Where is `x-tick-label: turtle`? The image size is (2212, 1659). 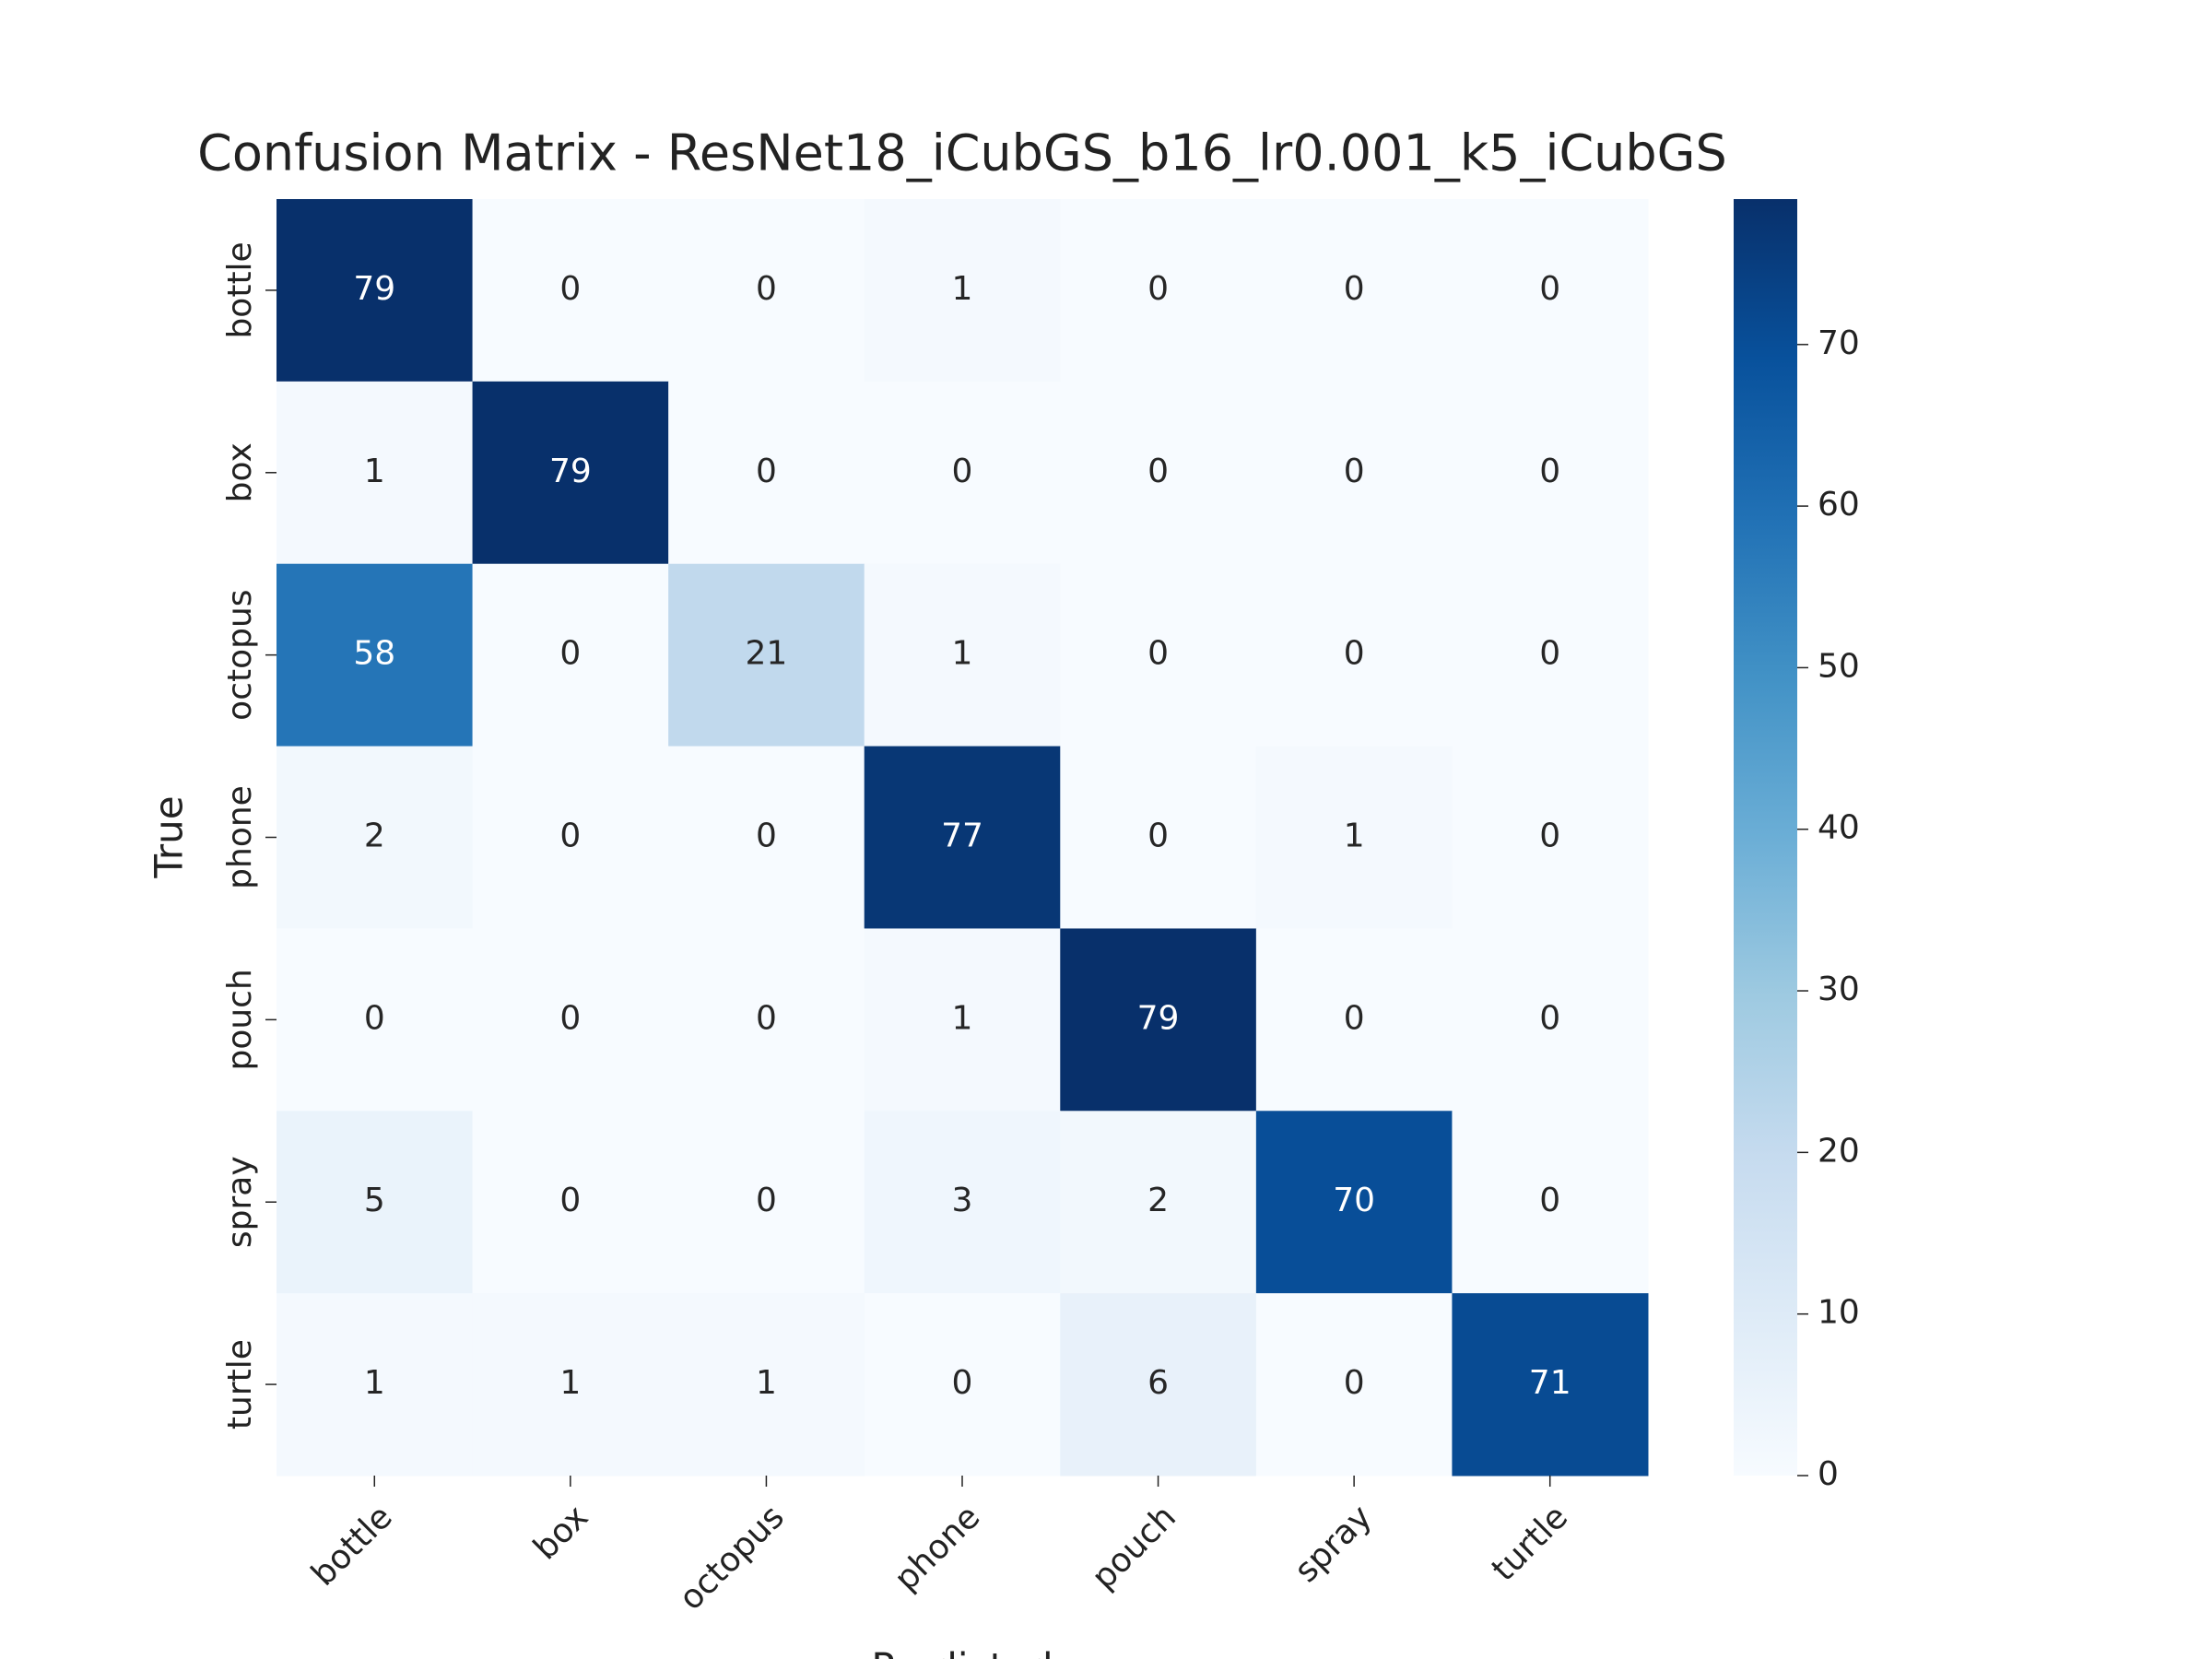
x-tick-label: turtle is located at coordinates (1530, 1543).